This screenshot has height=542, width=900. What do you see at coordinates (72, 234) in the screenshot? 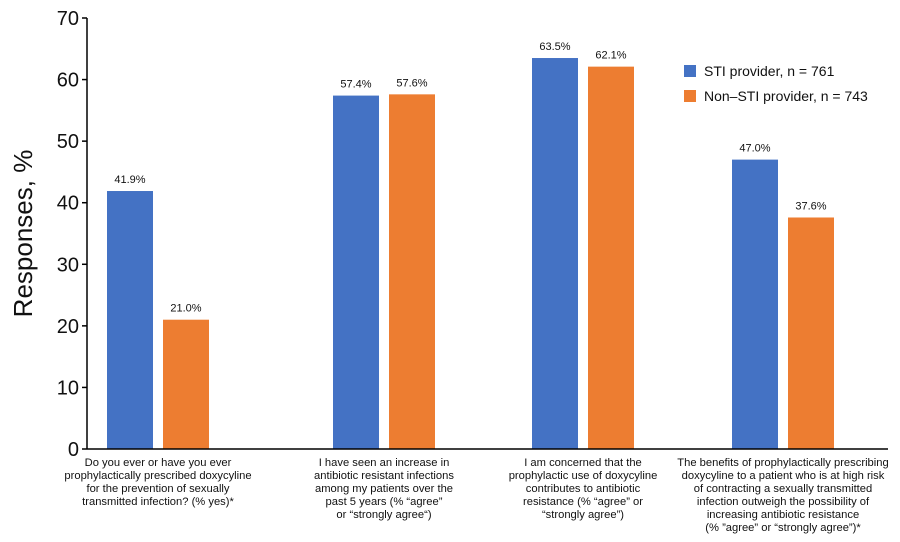
I see `y-axis-ticks: 0 10 20 30 40 50 60 70` at bounding box center [72, 234].